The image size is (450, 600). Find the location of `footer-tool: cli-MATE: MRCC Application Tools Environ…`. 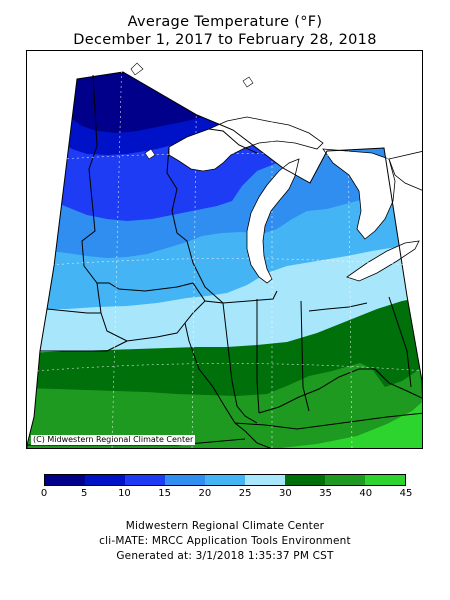

footer-tool: cli-MATE: MRCC Application Tools Environ… is located at coordinates (225, 541).